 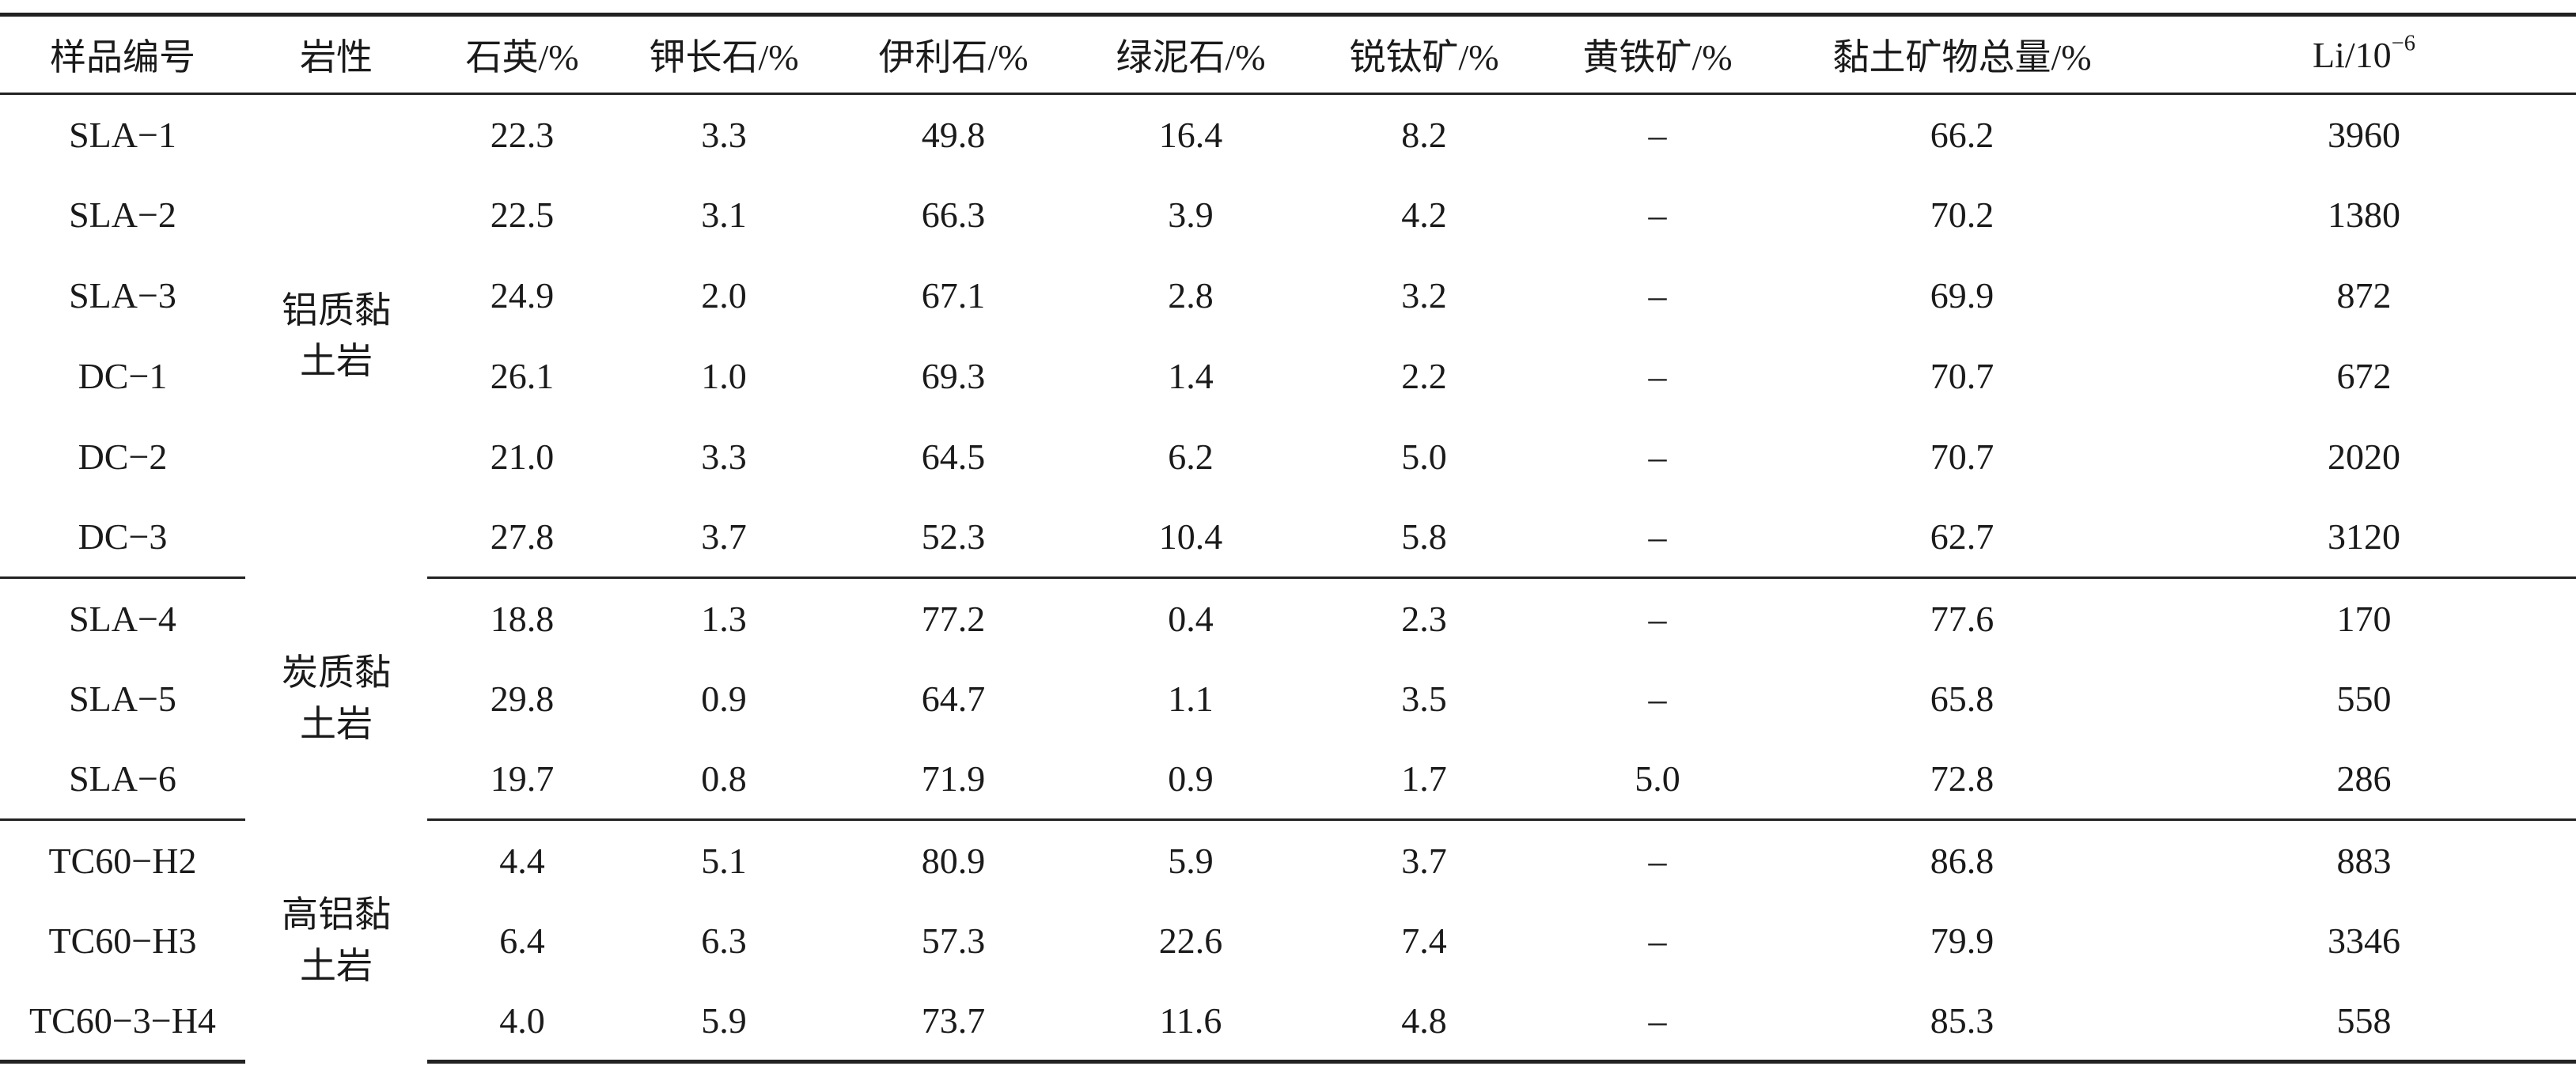 What do you see at coordinates (336, 915) in the screenshot?
I see `lithology-label: 高铝黏` at bounding box center [336, 915].